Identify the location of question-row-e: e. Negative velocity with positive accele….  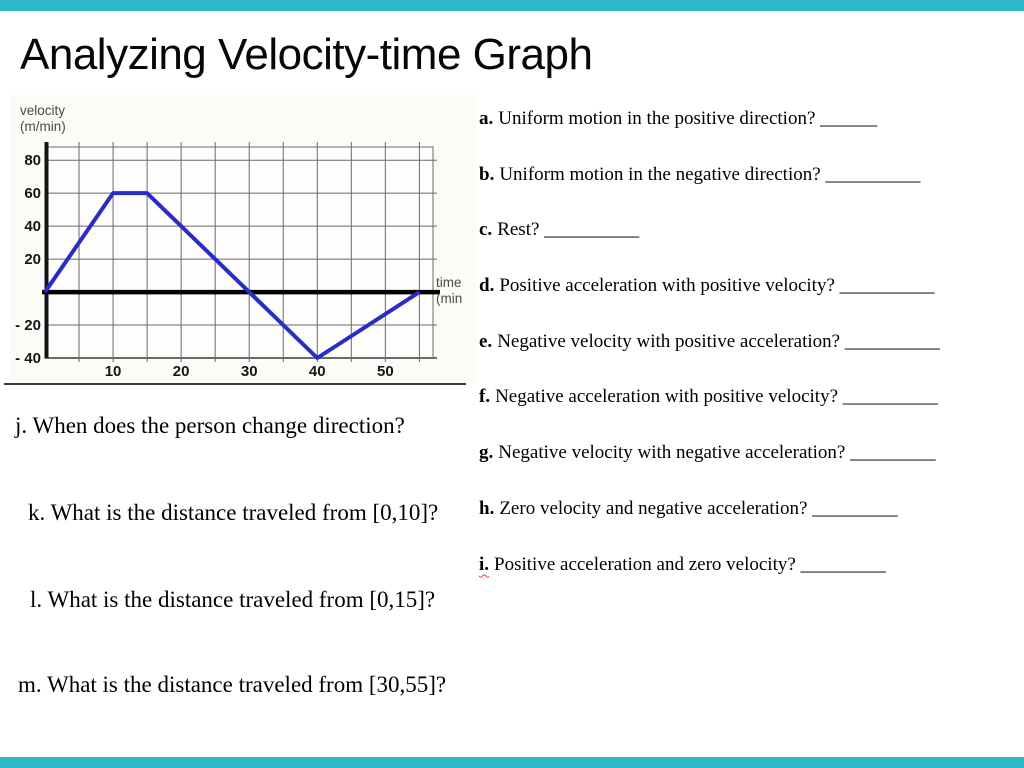
(751, 358).